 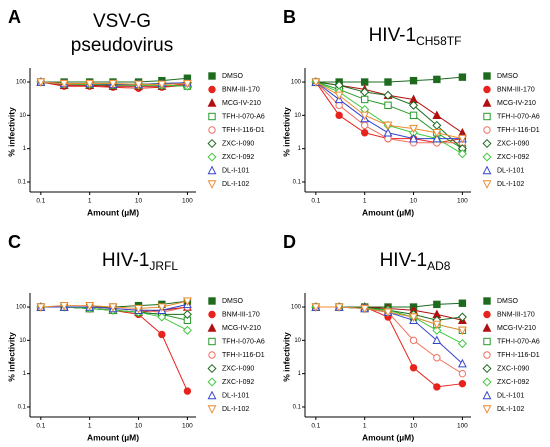 What do you see at coordinates (113, 437) in the screenshot?
I see `x-axis-label: Amount (µM)` at bounding box center [113, 437].